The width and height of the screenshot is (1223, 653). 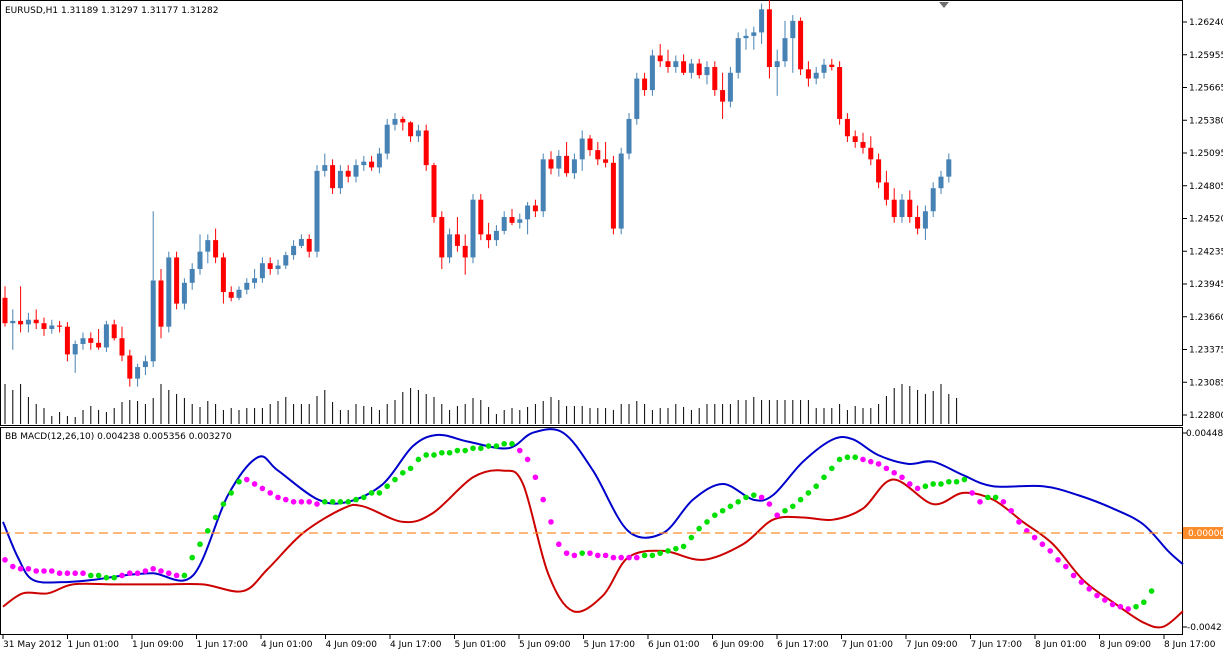 What do you see at coordinates (1206, 187) in the screenshot?
I see `price-tick-label: 1.24805` at bounding box center [1206, 187].